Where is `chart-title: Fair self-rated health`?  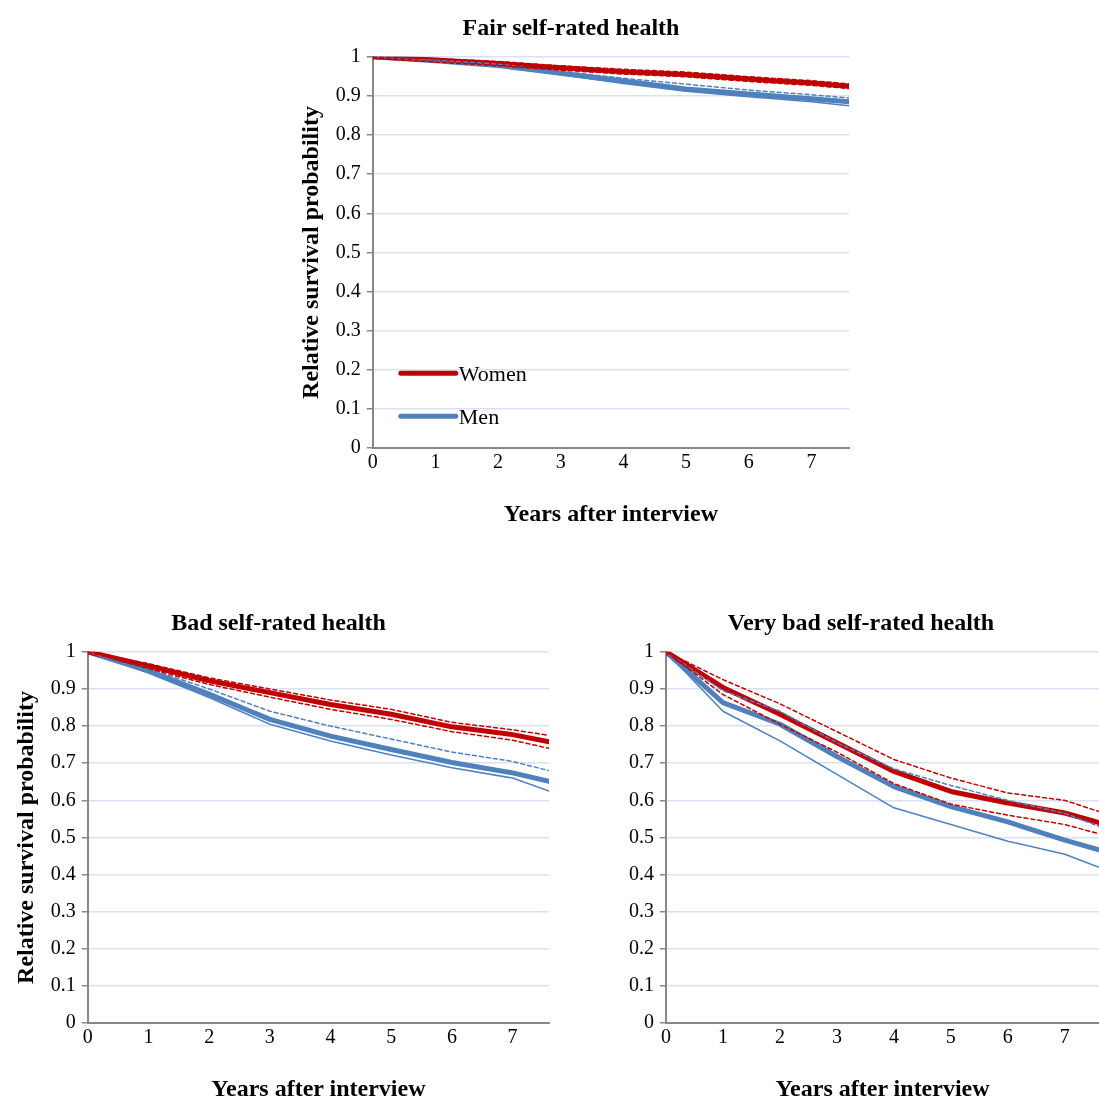
chart-title: Fair self-rated health is located at coordinates (571, 26).